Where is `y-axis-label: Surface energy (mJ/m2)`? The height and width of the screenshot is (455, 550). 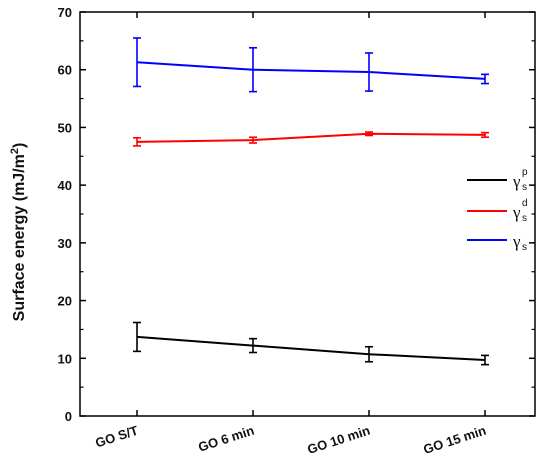
y-axis-label: Surface energy (mJ/m2) is located at coordinates (18, 232).